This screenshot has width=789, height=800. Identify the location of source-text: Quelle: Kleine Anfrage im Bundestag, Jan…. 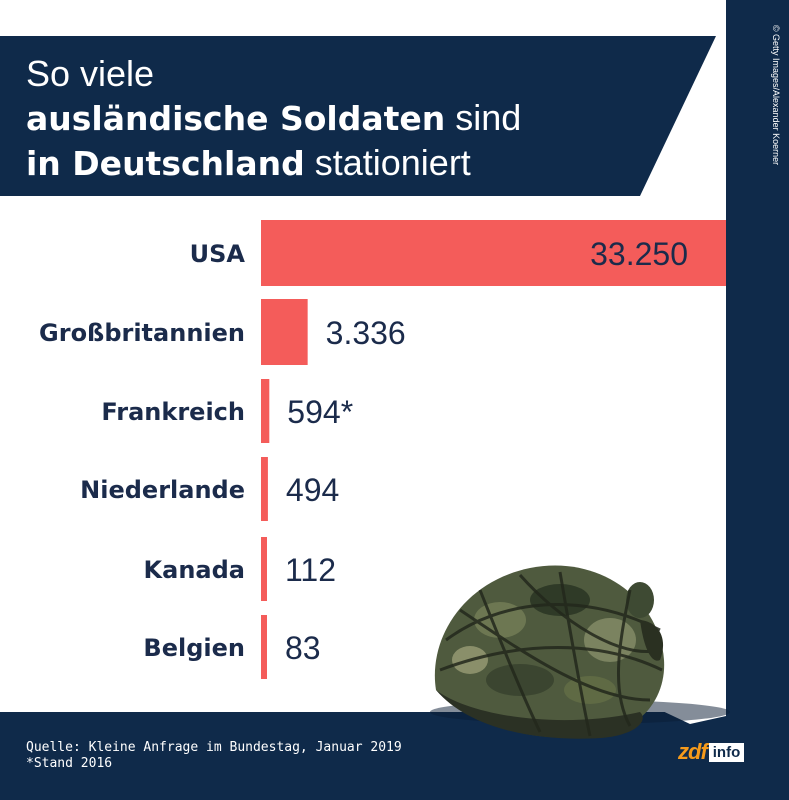
(214, 747).